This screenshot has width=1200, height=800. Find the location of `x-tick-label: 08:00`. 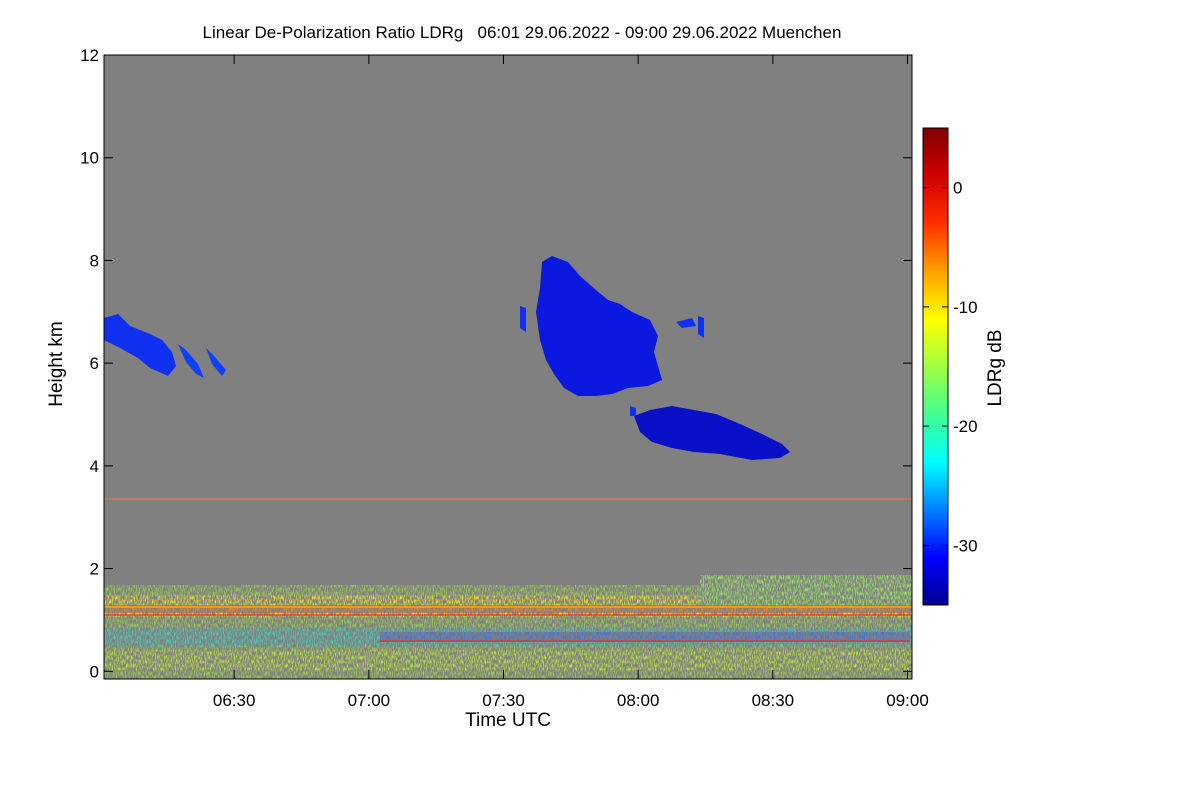

x-tick-label: 08:00 is located at coordinates (638, 700).